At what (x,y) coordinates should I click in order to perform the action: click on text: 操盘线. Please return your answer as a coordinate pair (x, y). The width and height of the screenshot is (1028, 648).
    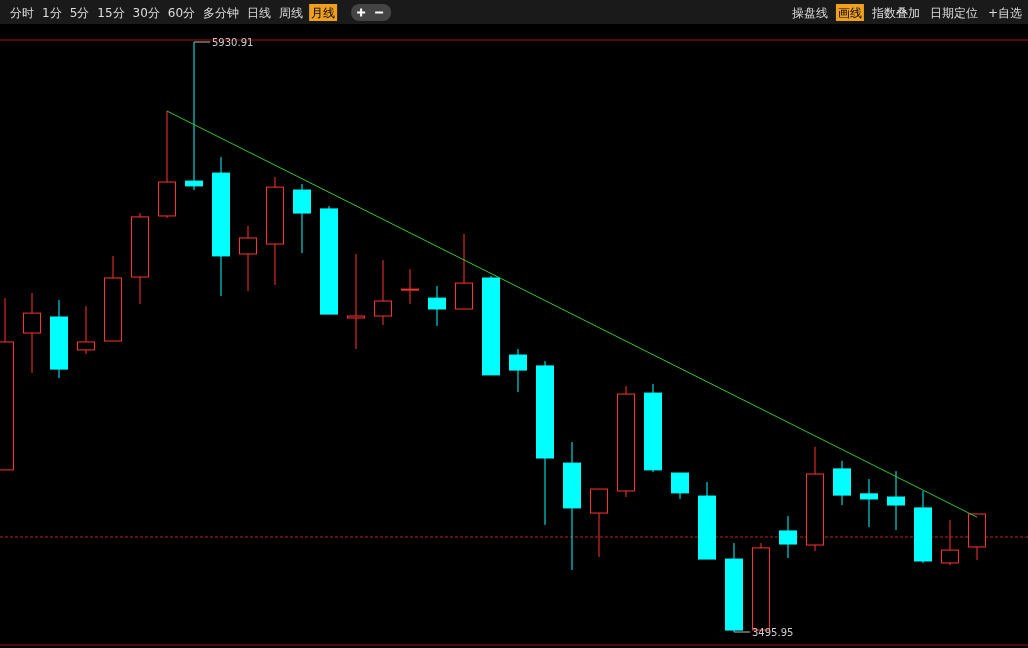
    Looking at the image, I should click on (809, 13).